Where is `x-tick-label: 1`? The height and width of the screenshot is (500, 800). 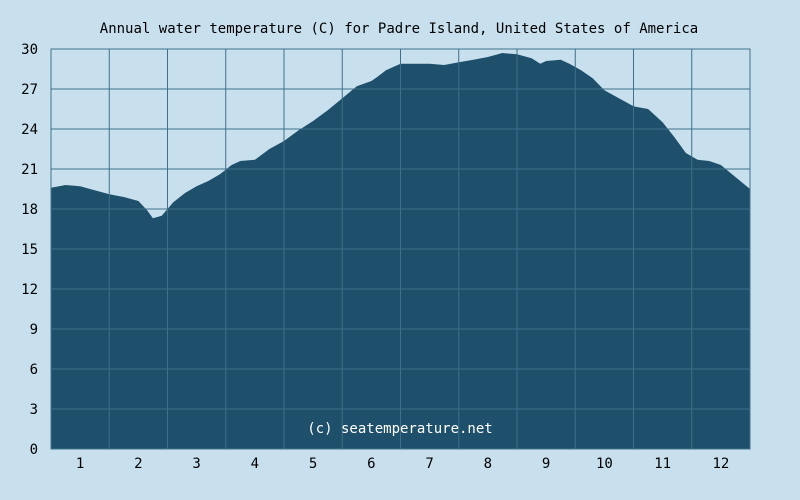
x-tick-label: 1 is located at coordinates (80, 464).